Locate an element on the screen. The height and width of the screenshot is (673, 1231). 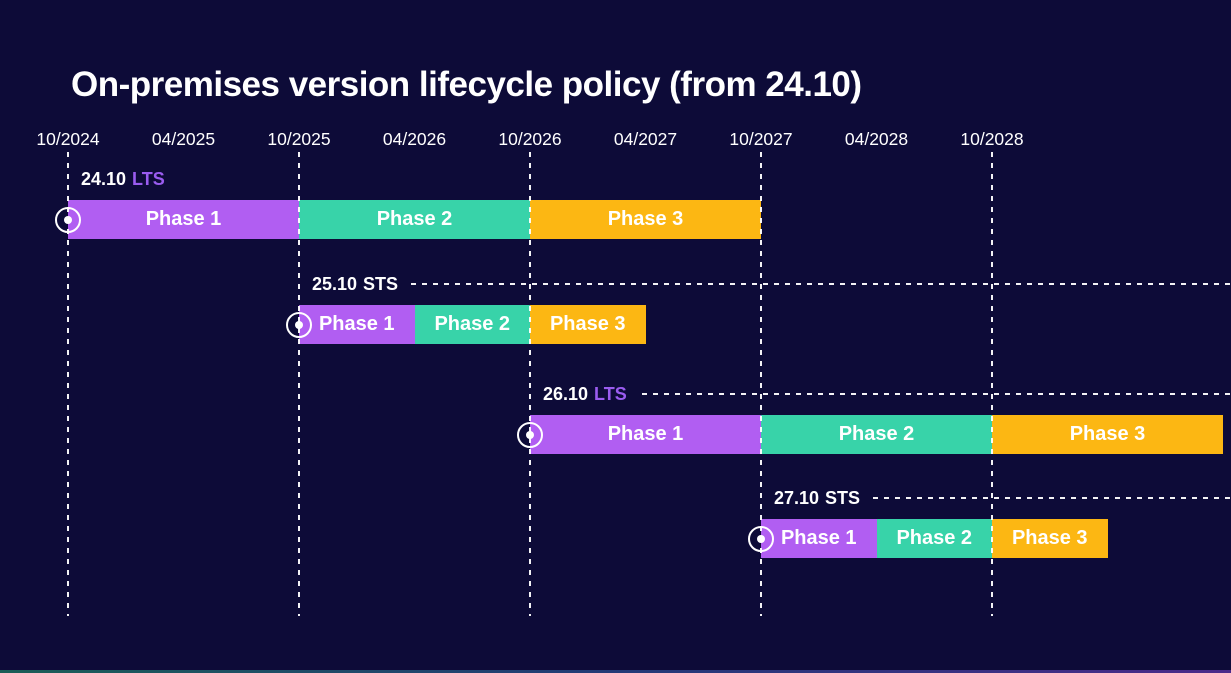
axis-tick-label: 10/2027 is located at coordinates (761, 139).